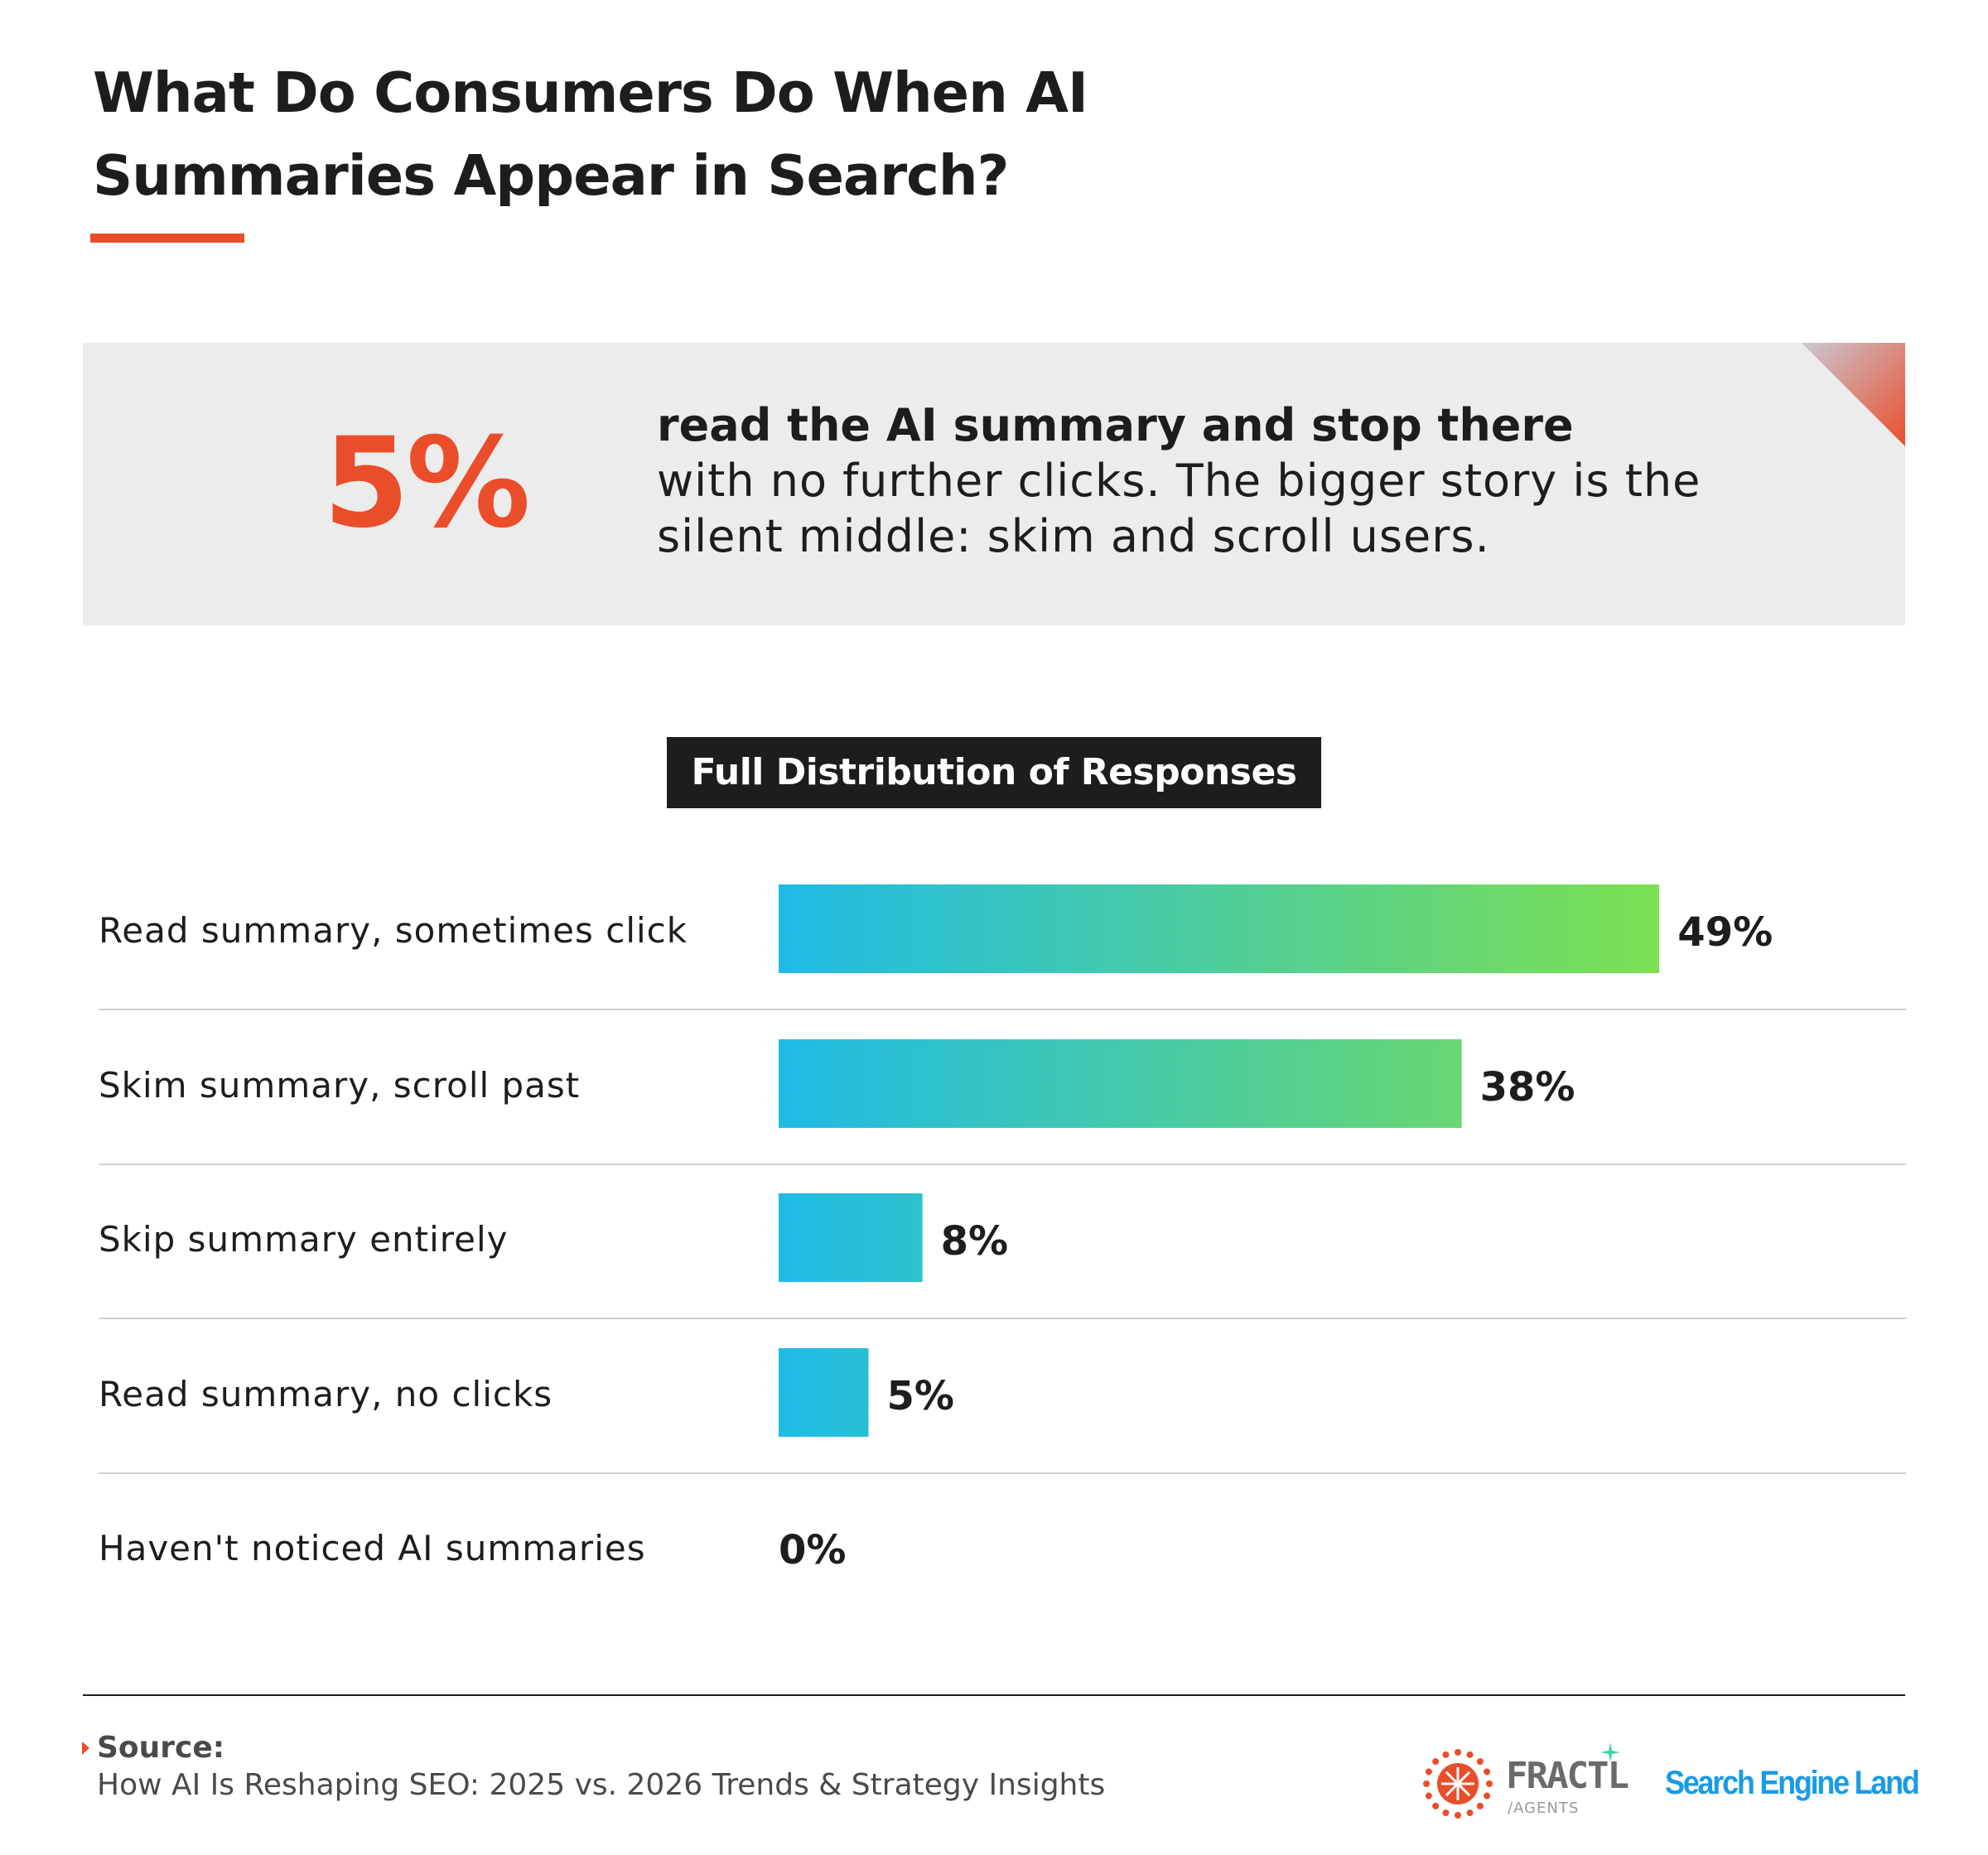  Describe the element at coordinates (340, 1085) in the screenshot. I see `bar-category-label: Skim summary, scroll past` at that location.